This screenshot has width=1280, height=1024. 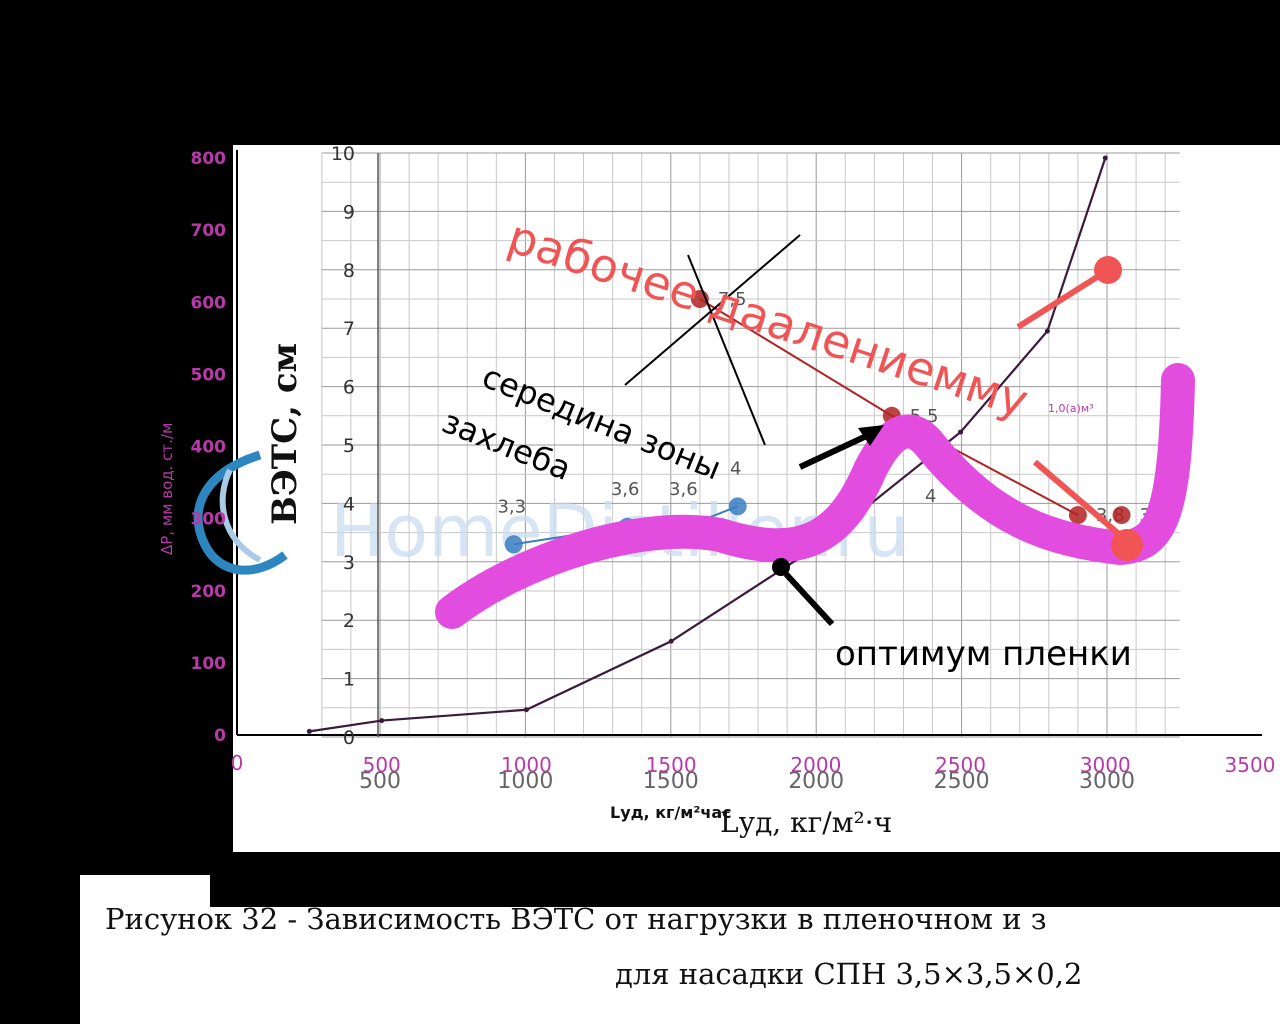 What do you see at coordinates (380, 781) in the screenshot?
I see `hets-x-tick-label: 500` at bounding box center [380, 781].